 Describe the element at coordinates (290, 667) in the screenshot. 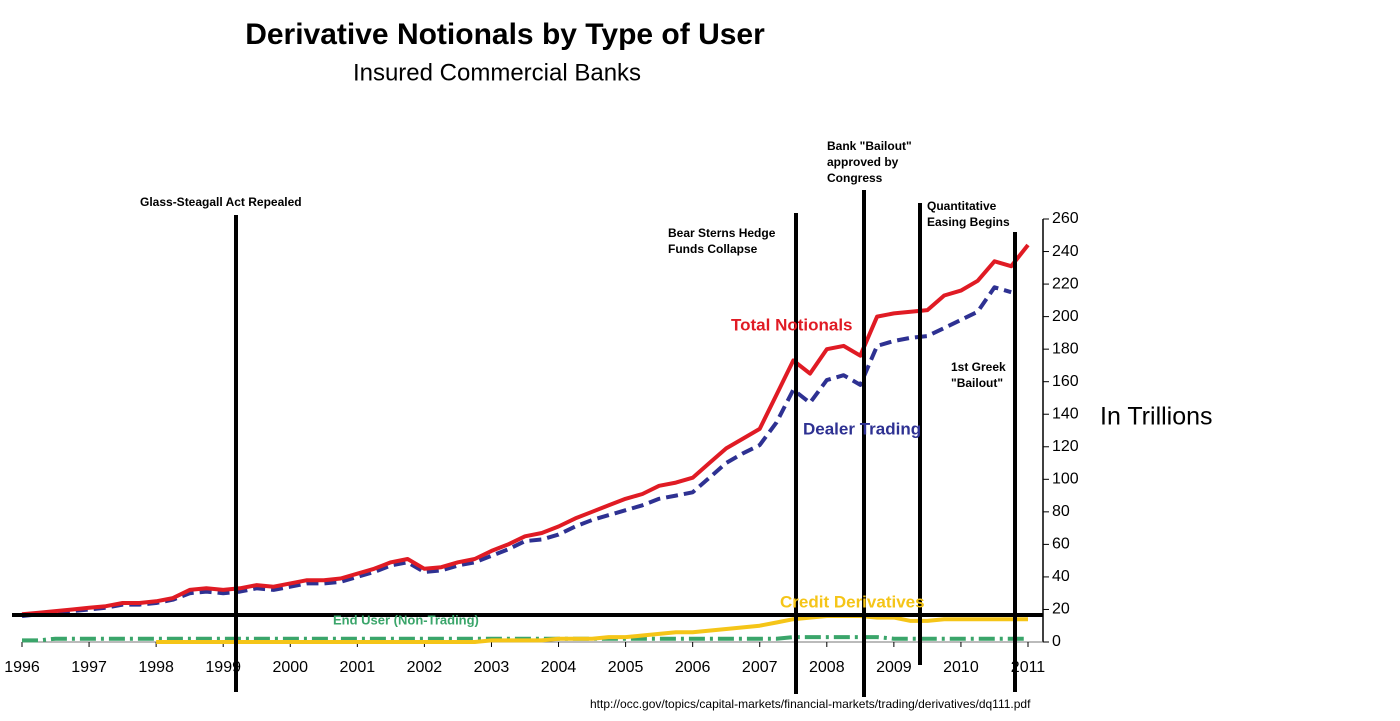

I see `x-tick-label: 2000` at that location.